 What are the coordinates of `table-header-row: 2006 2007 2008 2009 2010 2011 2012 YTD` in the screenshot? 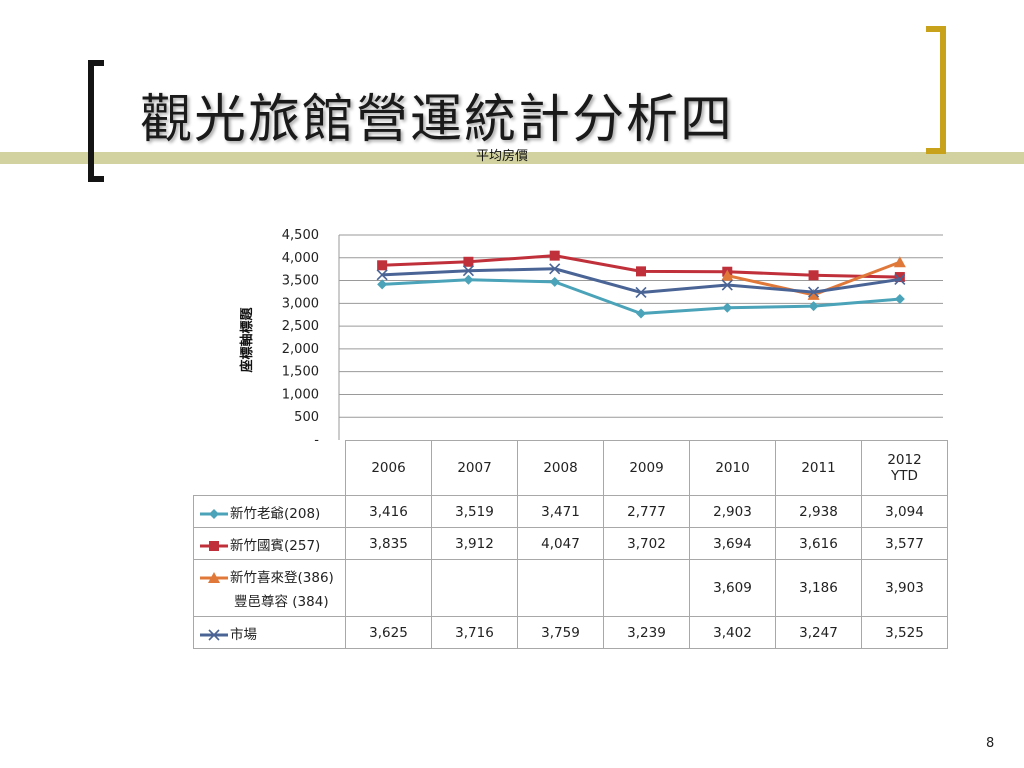 It's located at (570, 468).